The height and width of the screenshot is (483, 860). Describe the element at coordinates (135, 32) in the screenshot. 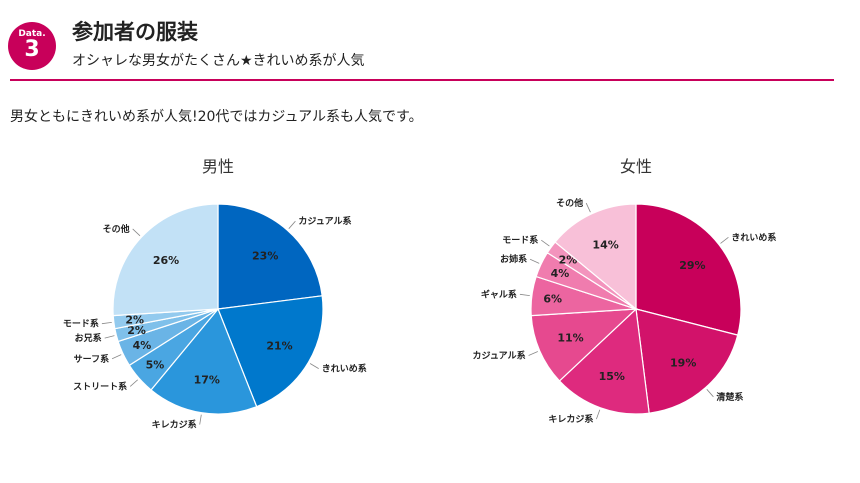

I see `page-title: 参加者の服装` at that location.